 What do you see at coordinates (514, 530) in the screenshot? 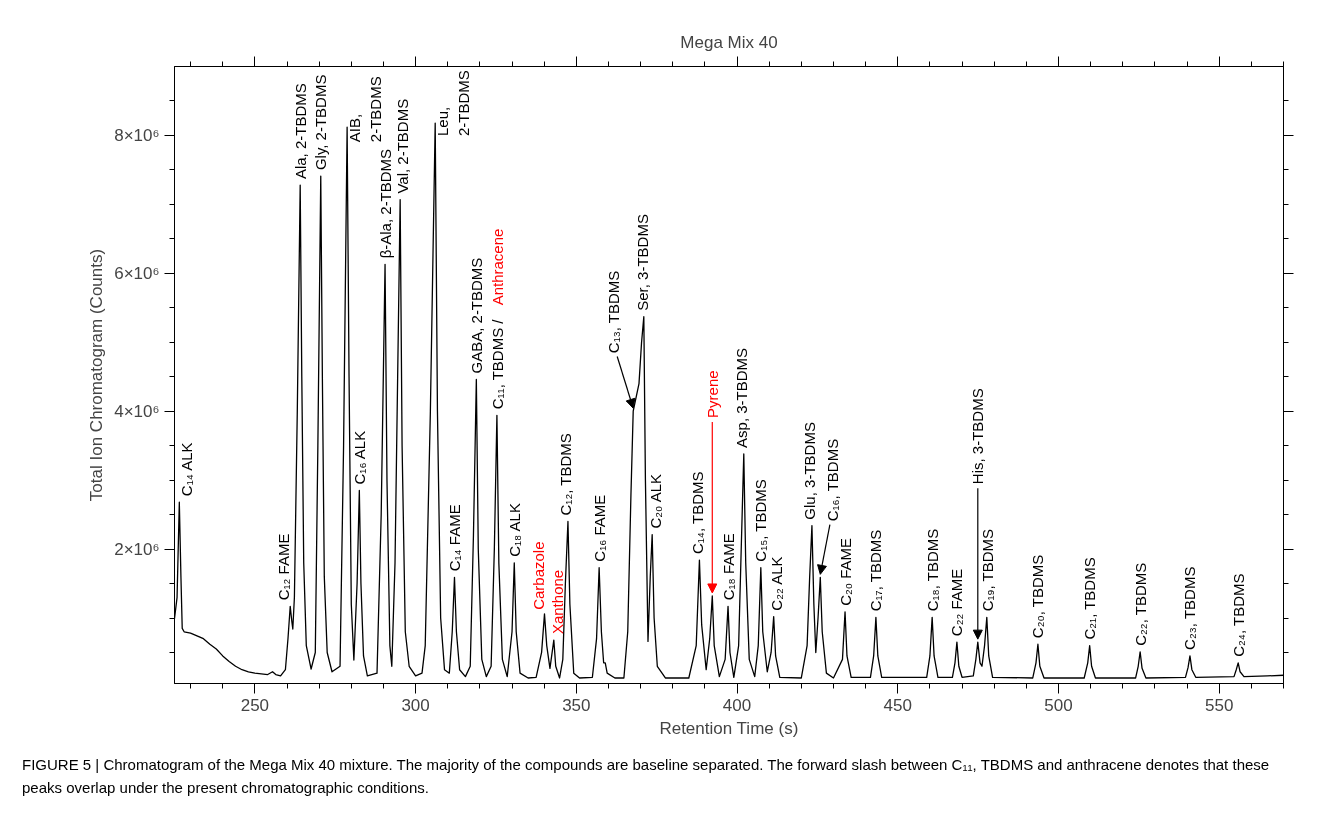
I see `annotation: C₁₈ ALK` at bounding box center [514, 530].